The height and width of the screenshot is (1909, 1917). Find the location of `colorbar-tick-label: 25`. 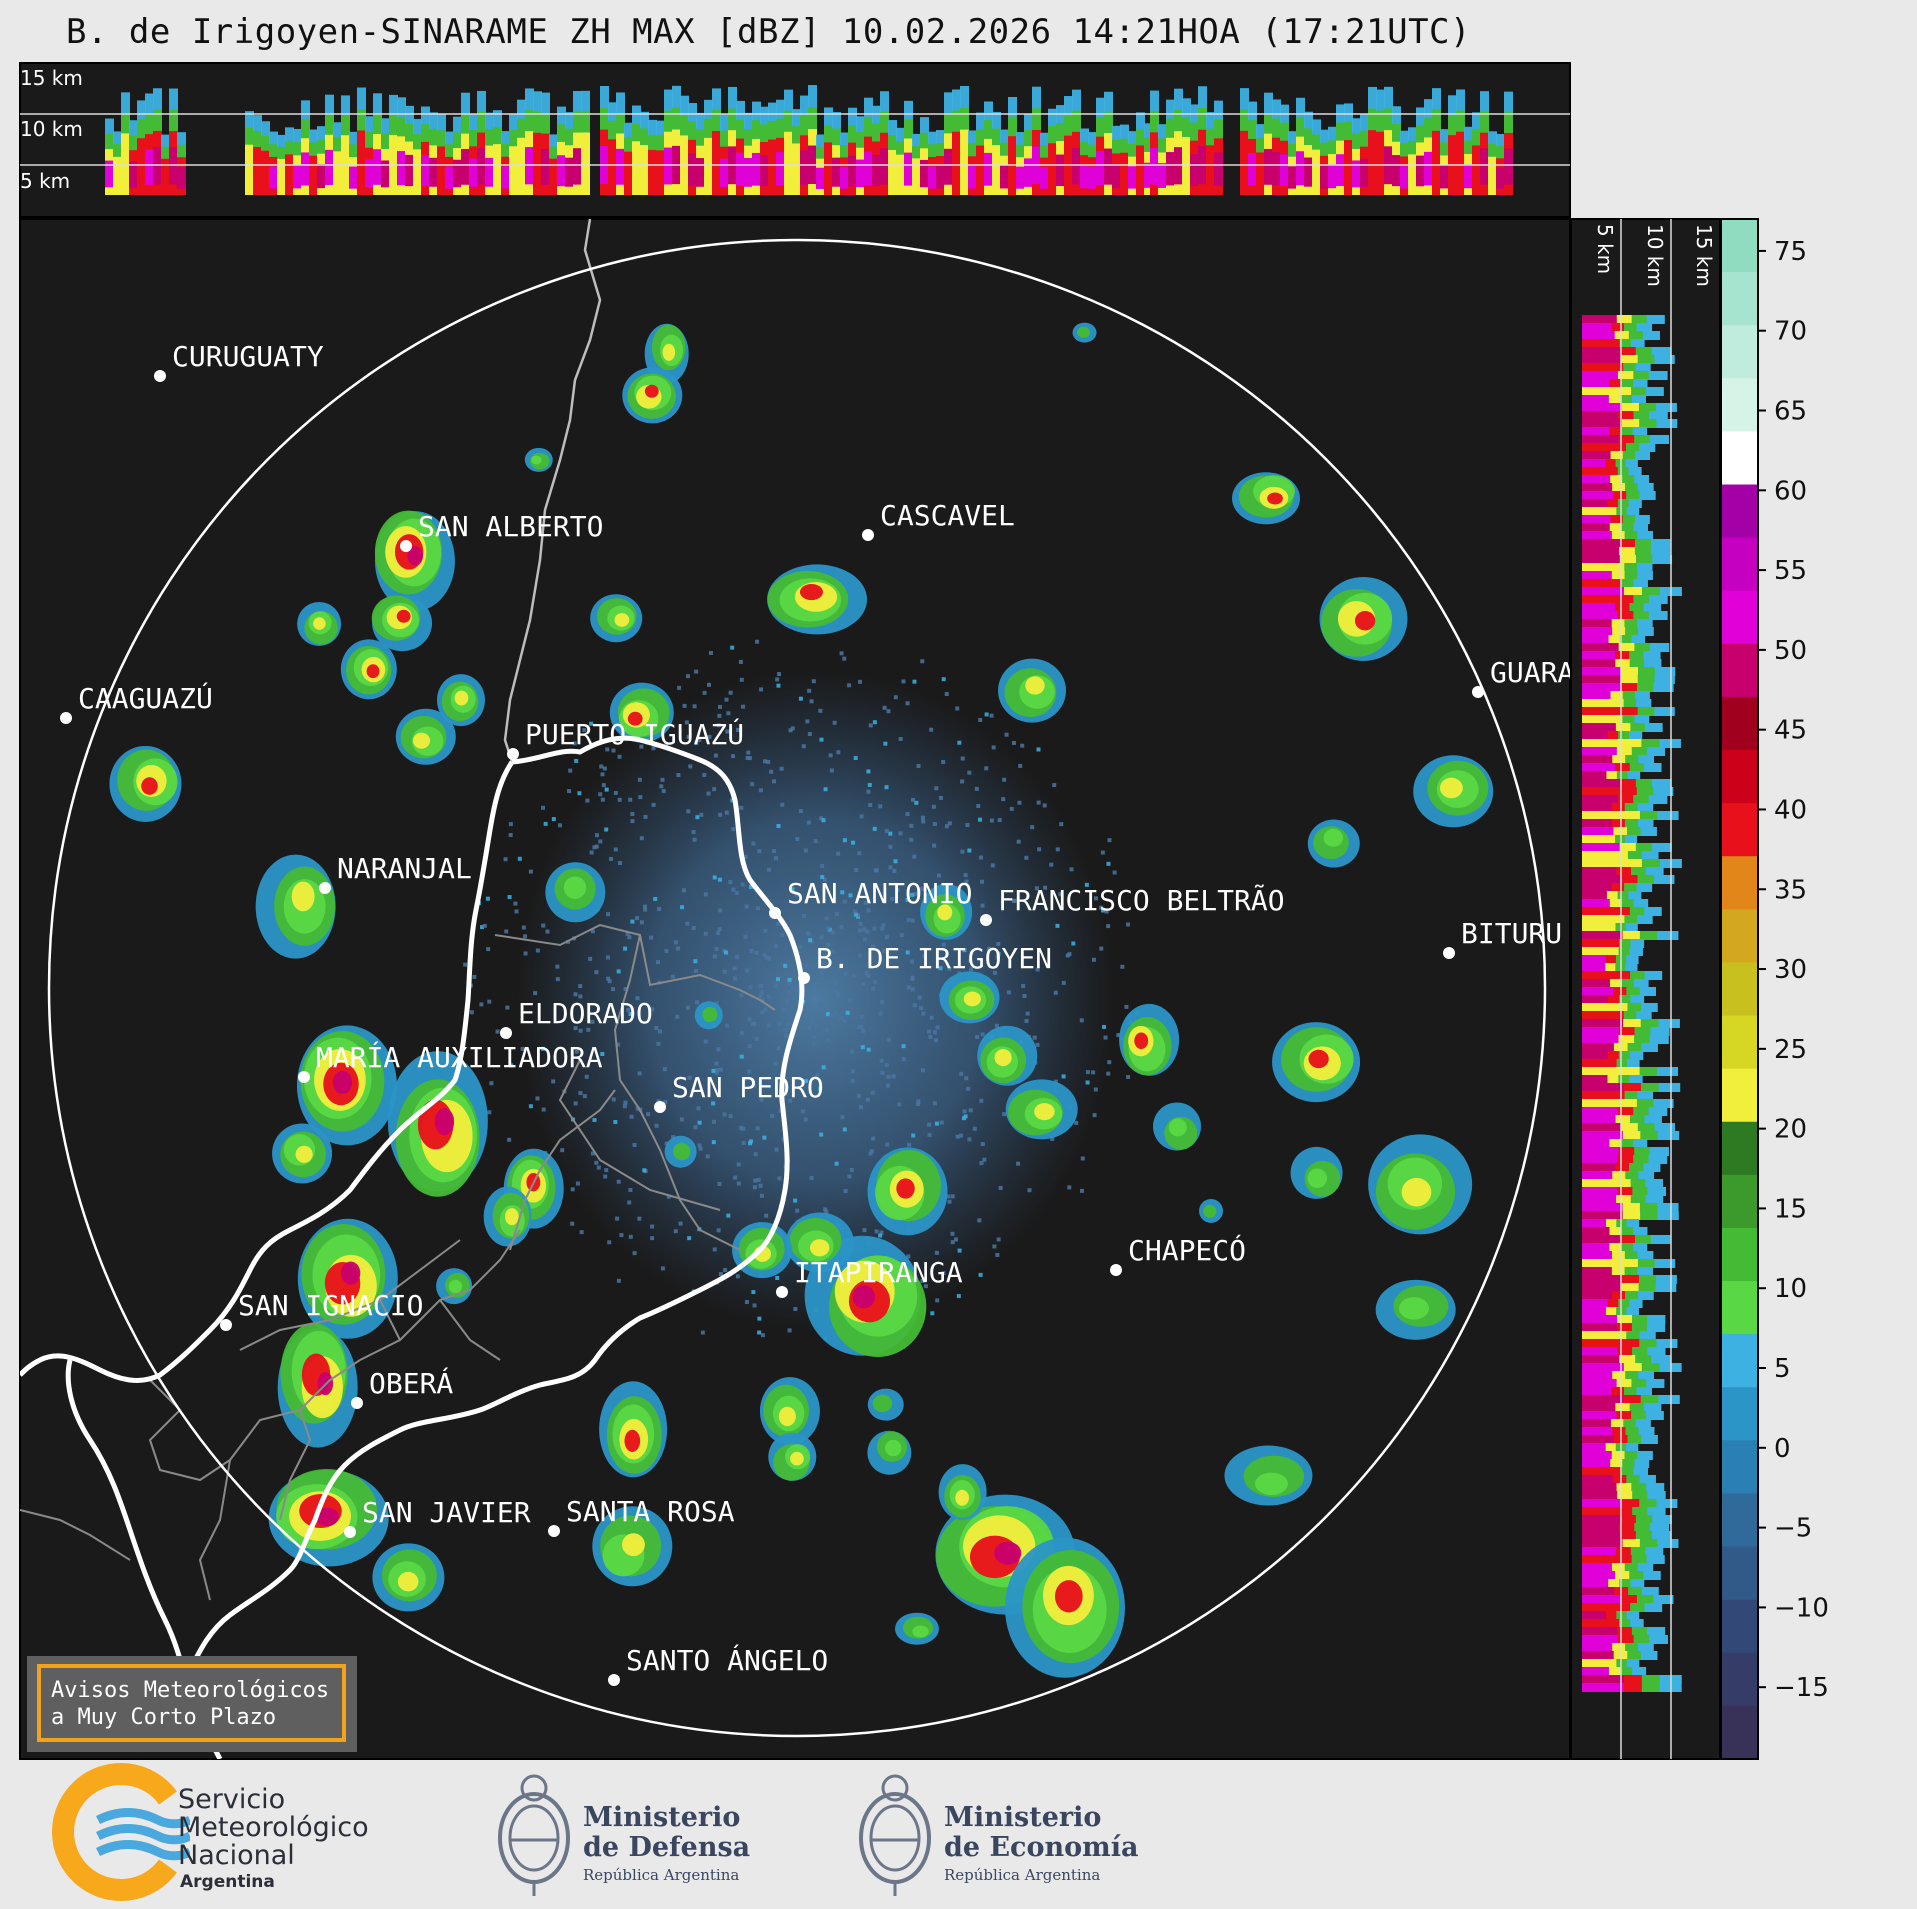

colorbar-tick-label: 25 is located at coordinates (1790, 1050).